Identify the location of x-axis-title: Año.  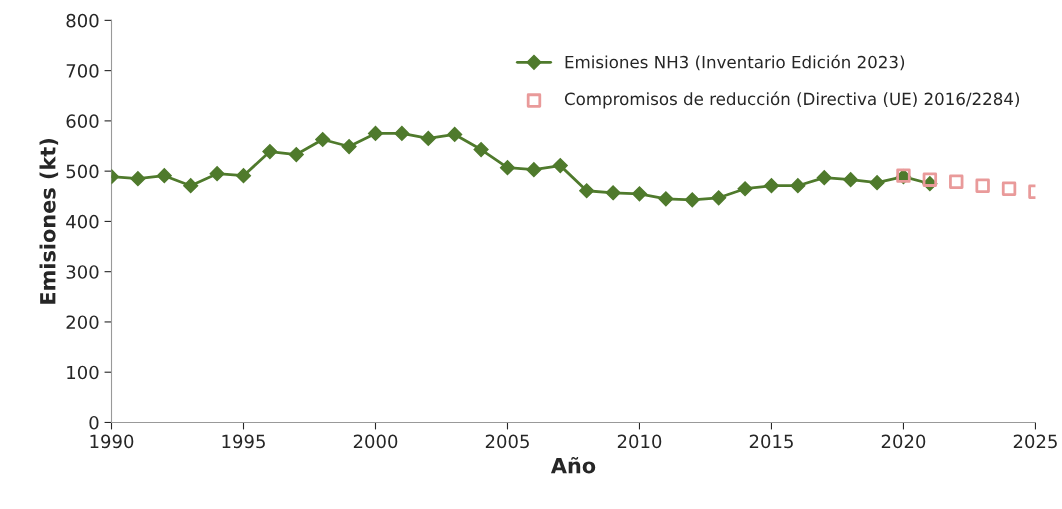
(573, 465).